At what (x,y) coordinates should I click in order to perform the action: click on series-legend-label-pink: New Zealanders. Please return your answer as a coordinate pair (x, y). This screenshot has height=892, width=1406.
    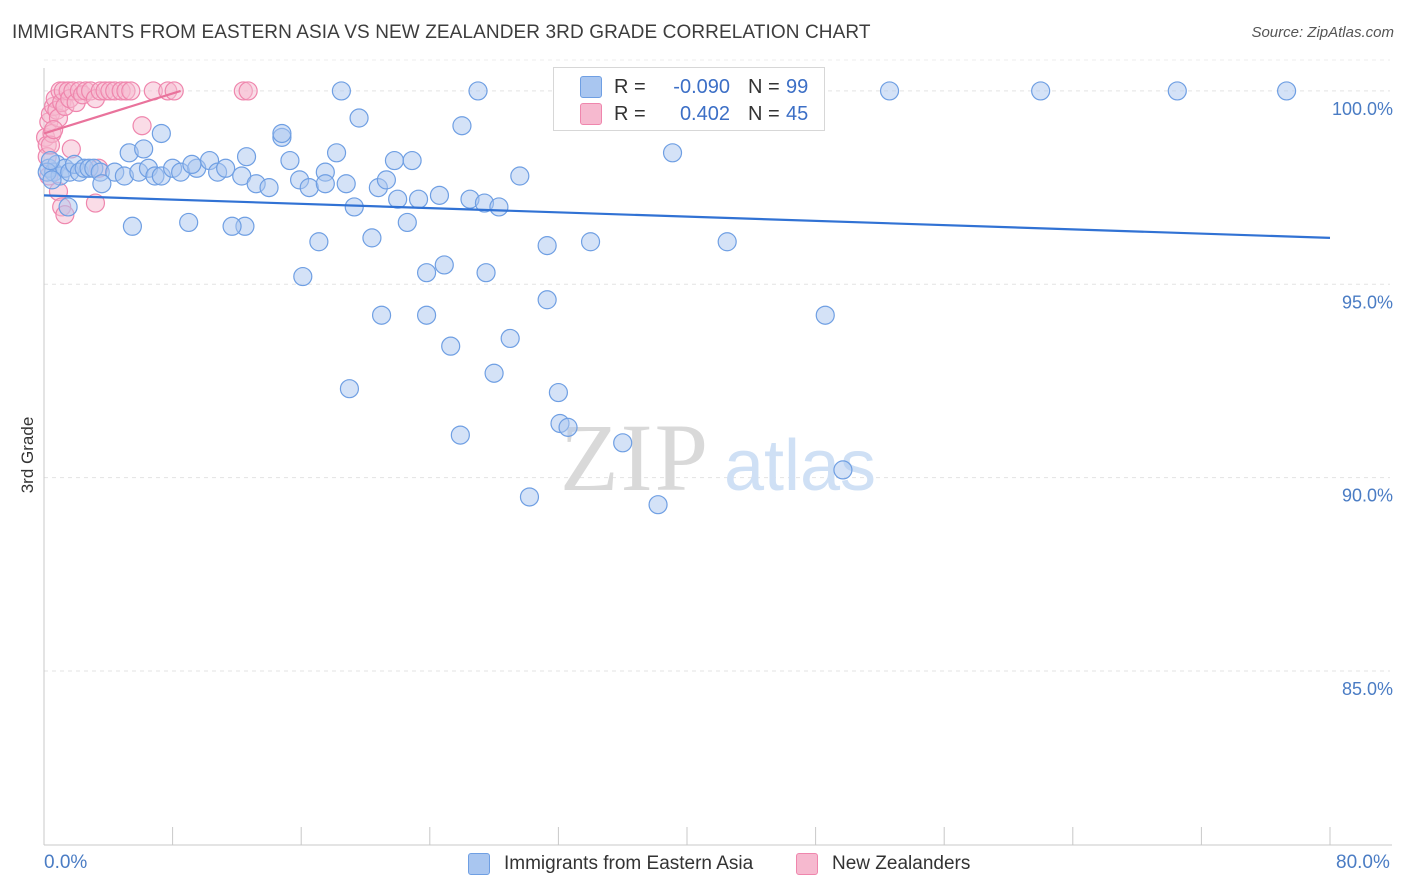
    Looking at the image, I should click on (901, 863).